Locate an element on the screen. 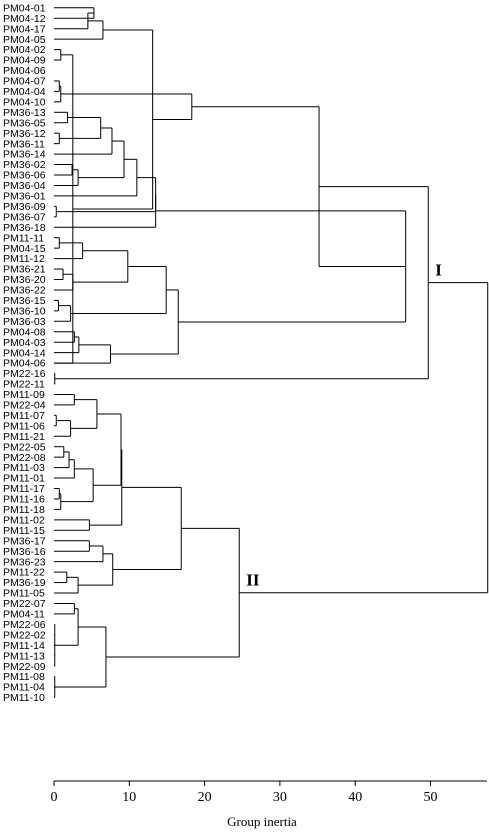  leaf-label: PM36-22 is located at coordinates (24, 291).